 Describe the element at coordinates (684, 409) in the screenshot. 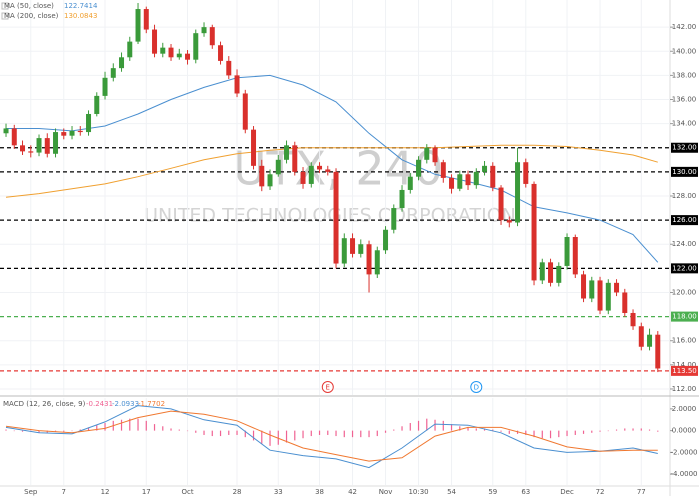

I see `y-tick-label: 2.0000` at that location.